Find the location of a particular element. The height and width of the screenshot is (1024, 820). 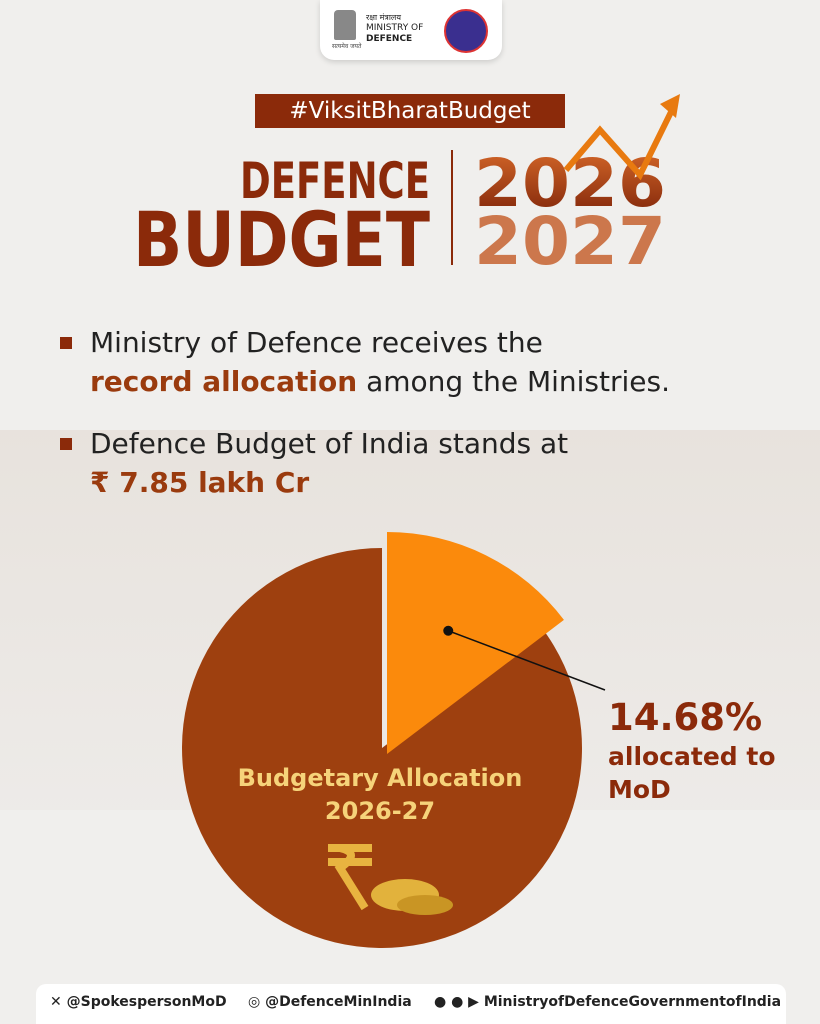

pie-slice is located at coordinates (475, 643).